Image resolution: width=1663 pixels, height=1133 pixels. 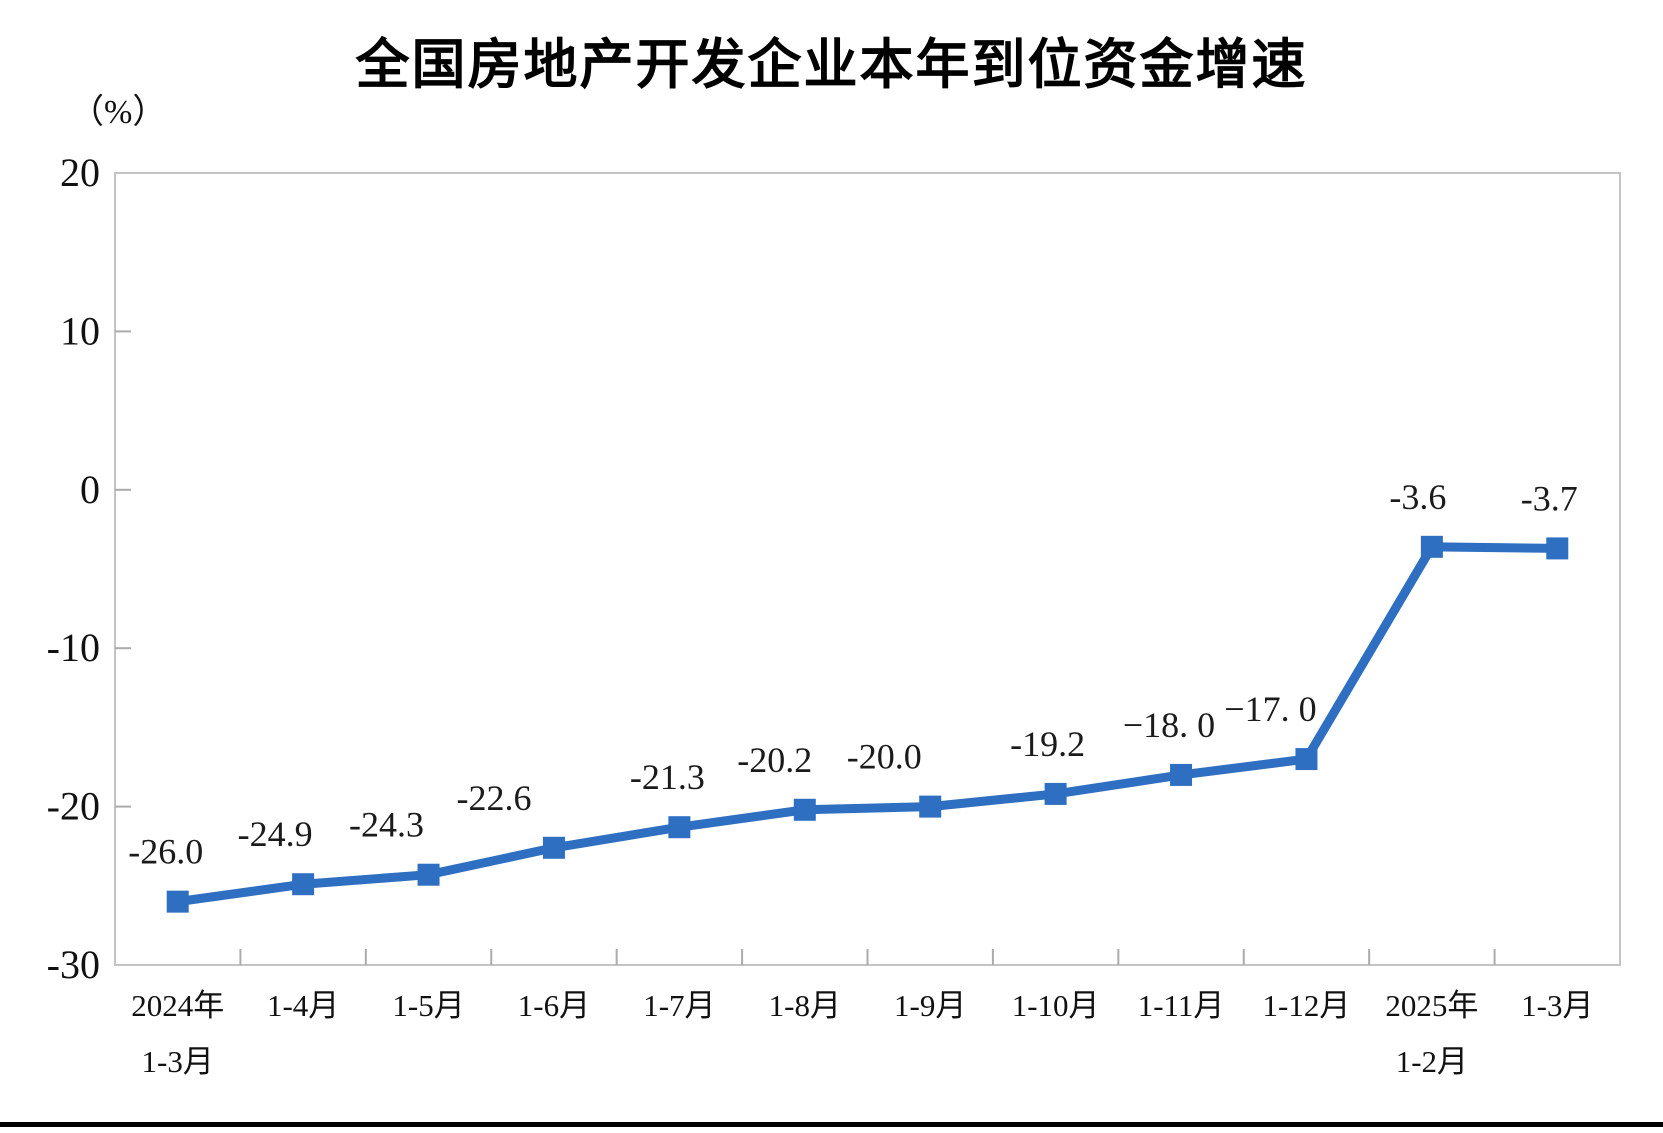 I want to click on y-axis-tick-label: 20, so click(x=80, y=172).